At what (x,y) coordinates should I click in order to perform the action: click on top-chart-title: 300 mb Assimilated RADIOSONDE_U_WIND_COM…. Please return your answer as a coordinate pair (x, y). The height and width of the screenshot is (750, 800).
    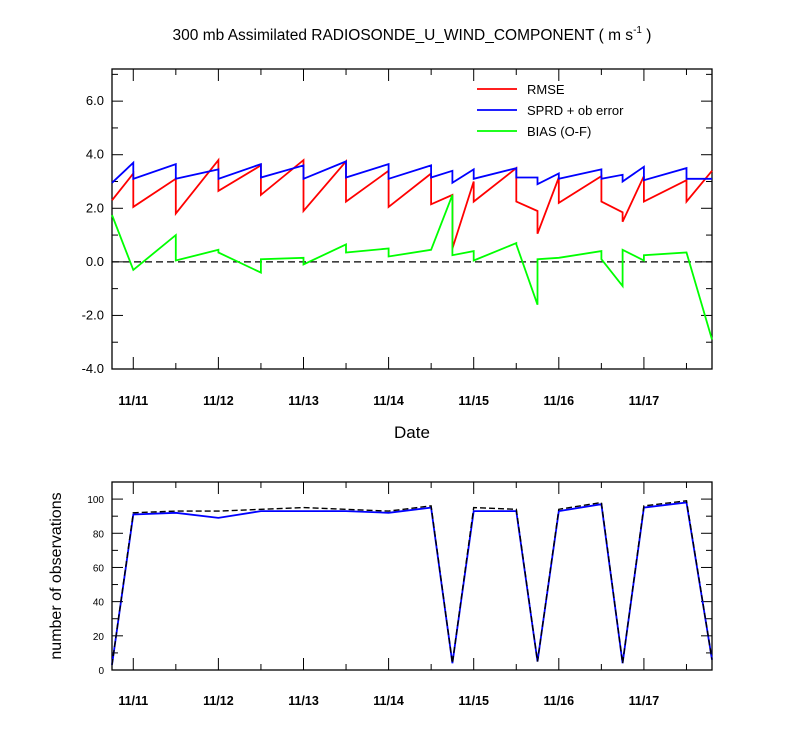
    Looking at the image, I should click on (412, 34).